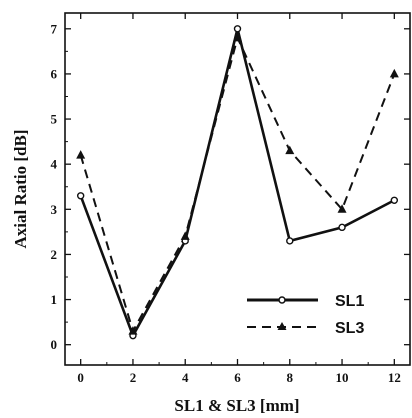  I want to click on legend-label-sl3: SL3, so click(349, 328).